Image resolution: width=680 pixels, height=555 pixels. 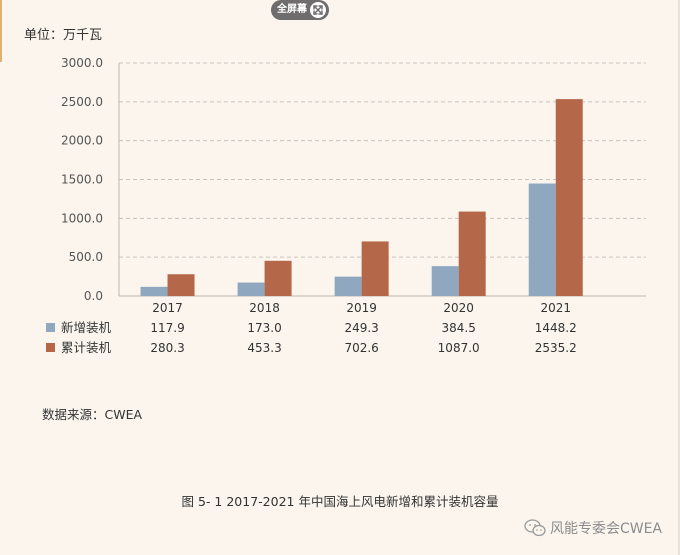 What do you see at coordinates (361, 328) in the screenshot?
I see `table-value-new-2019: 249.3` at bounding box center [361, 328].